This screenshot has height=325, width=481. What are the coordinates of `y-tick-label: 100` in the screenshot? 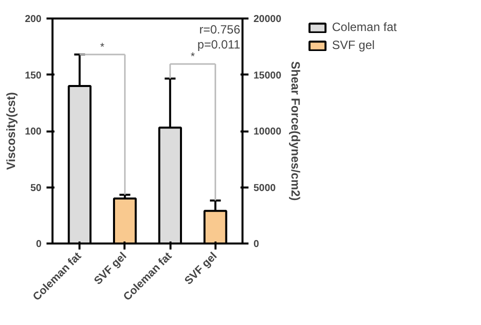 It's located at (33, 132).